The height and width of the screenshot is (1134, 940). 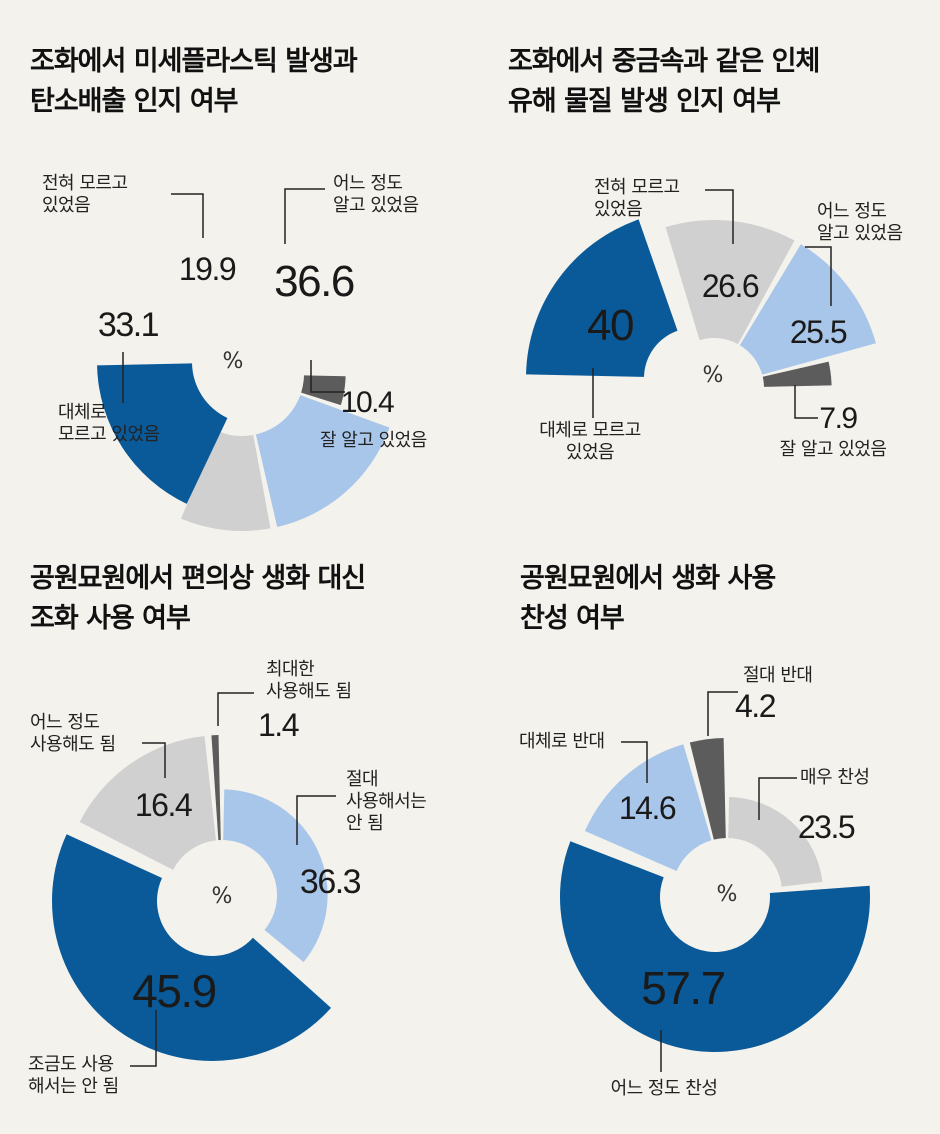 What do you see at coordinates (647, 578) in the screenshot?
I see `chart-title-line: 공원묘원에서 생화 사용` at bounding box center [647, 578].